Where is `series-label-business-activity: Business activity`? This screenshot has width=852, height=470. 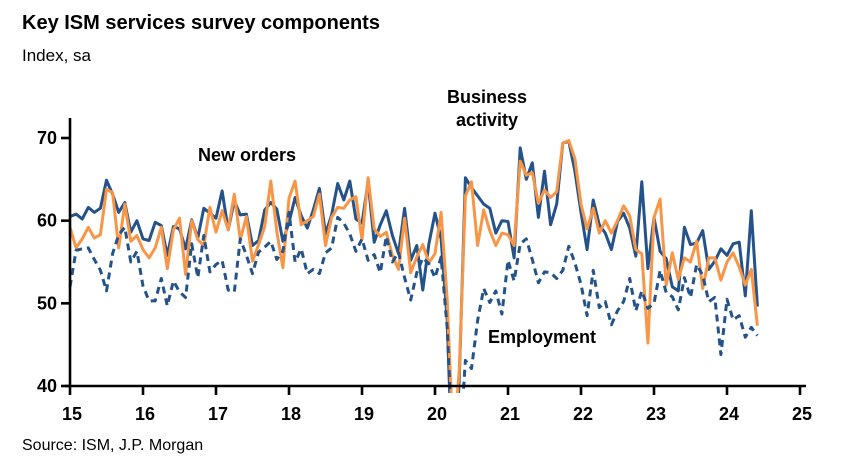
series-label-business-activity: Business activity is located at coordinates (487, 109).